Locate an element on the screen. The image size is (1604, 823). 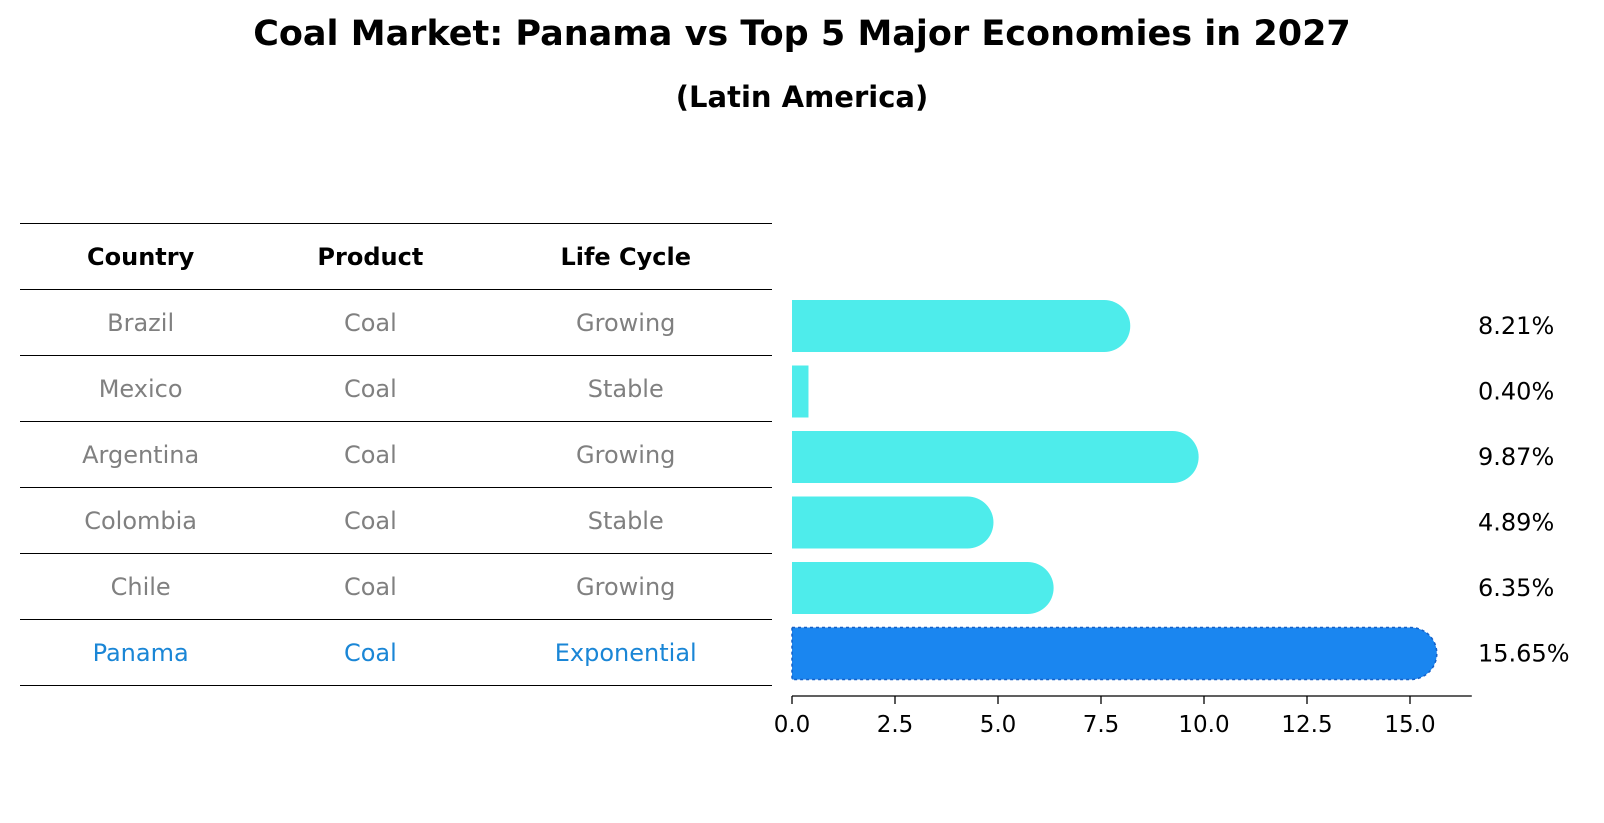
data-label: 8.21% is located at coordinates (1516, 326).